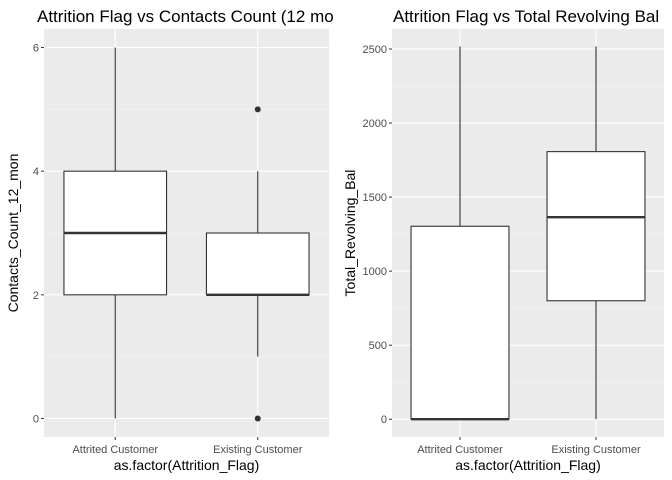 This screenshot has height=480, width=672. I want to click on y-axis-label: Total_Revolving_Bal, so click(350, 233).